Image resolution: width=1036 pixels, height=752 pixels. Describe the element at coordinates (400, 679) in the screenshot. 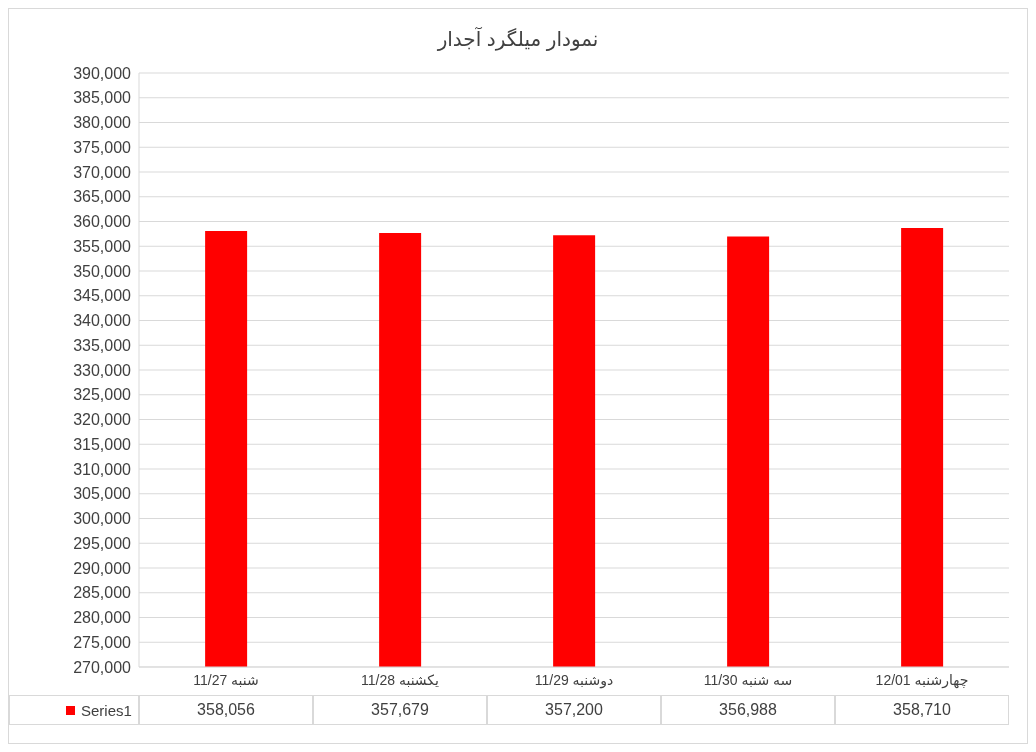

I see `x-tick-label: یکشنبه 11/28` at that location.